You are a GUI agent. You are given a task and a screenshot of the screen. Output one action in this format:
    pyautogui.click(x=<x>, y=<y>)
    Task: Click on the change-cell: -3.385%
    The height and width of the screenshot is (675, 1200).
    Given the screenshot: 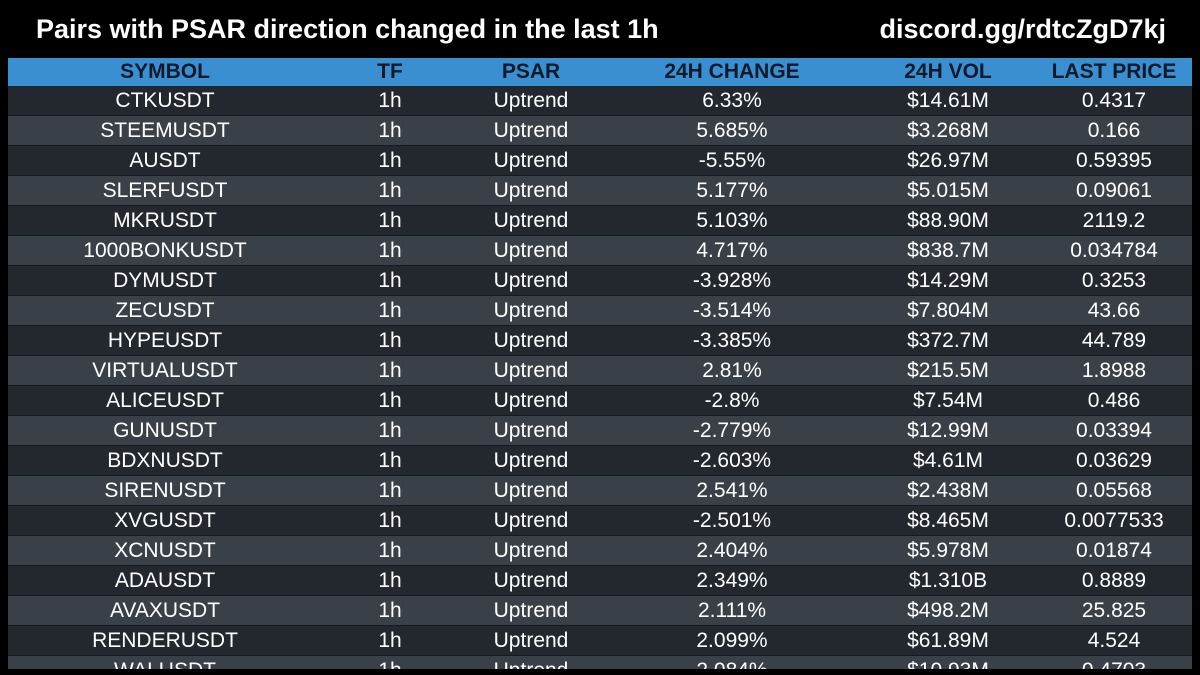 What is the action you would take?
    pyautogui.click(x=732, y=340)
    